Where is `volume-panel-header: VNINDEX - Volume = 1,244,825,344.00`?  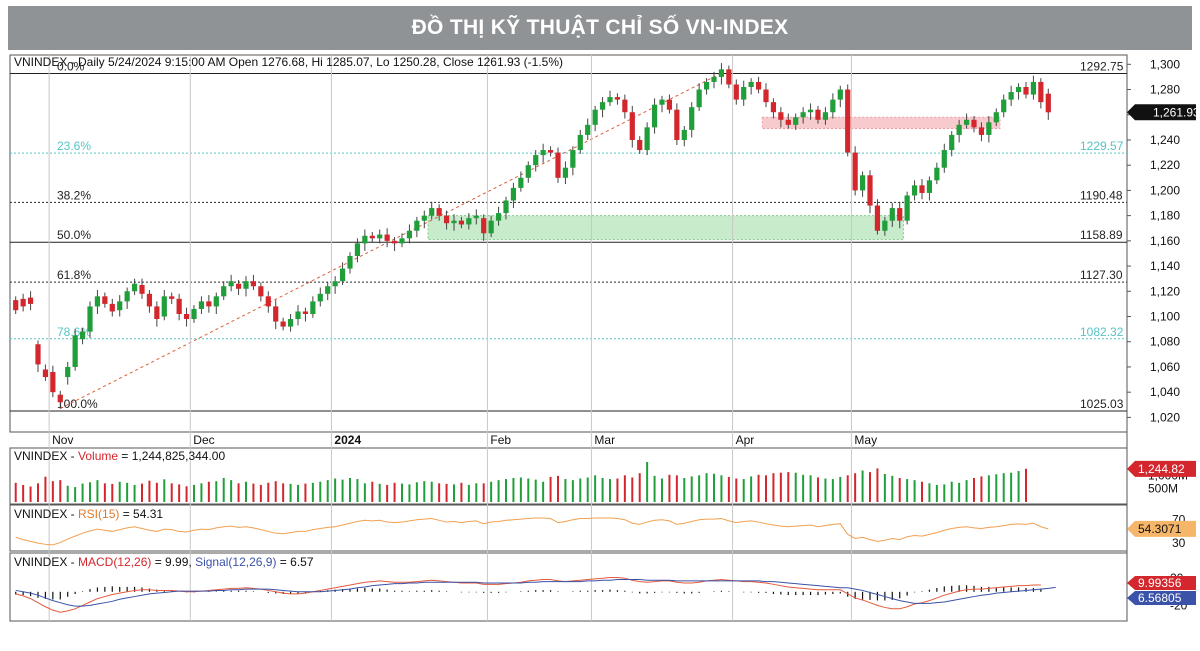 volume-panel-header: VNINDEX - Volume = 1,244,825,344.00 is located at coordinates (119, 456).